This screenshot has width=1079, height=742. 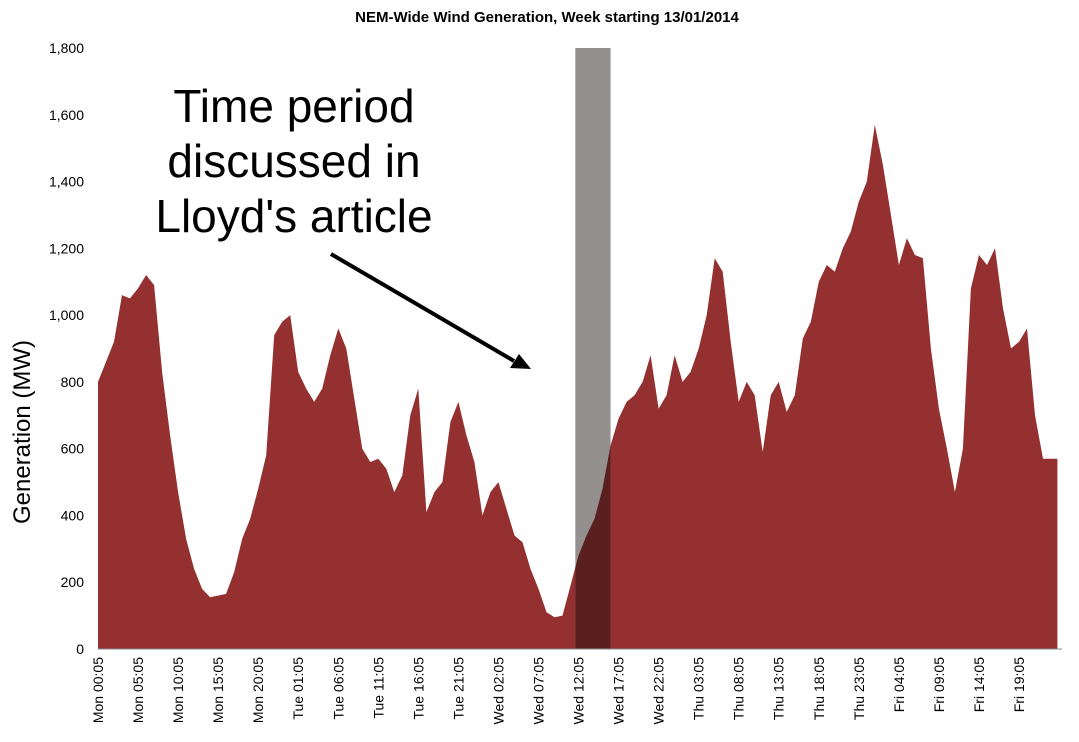 What do you see at coordinates (1019, 684) in the screenshot?
I see `x-tick-label: Fri 19:05` at bounding box center [1019, 684].